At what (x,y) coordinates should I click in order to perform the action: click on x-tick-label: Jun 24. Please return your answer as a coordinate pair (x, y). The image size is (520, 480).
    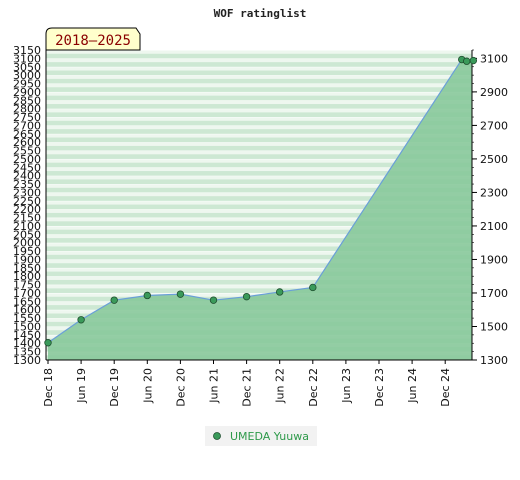
    Looking at the image, I should click on (412, 386).